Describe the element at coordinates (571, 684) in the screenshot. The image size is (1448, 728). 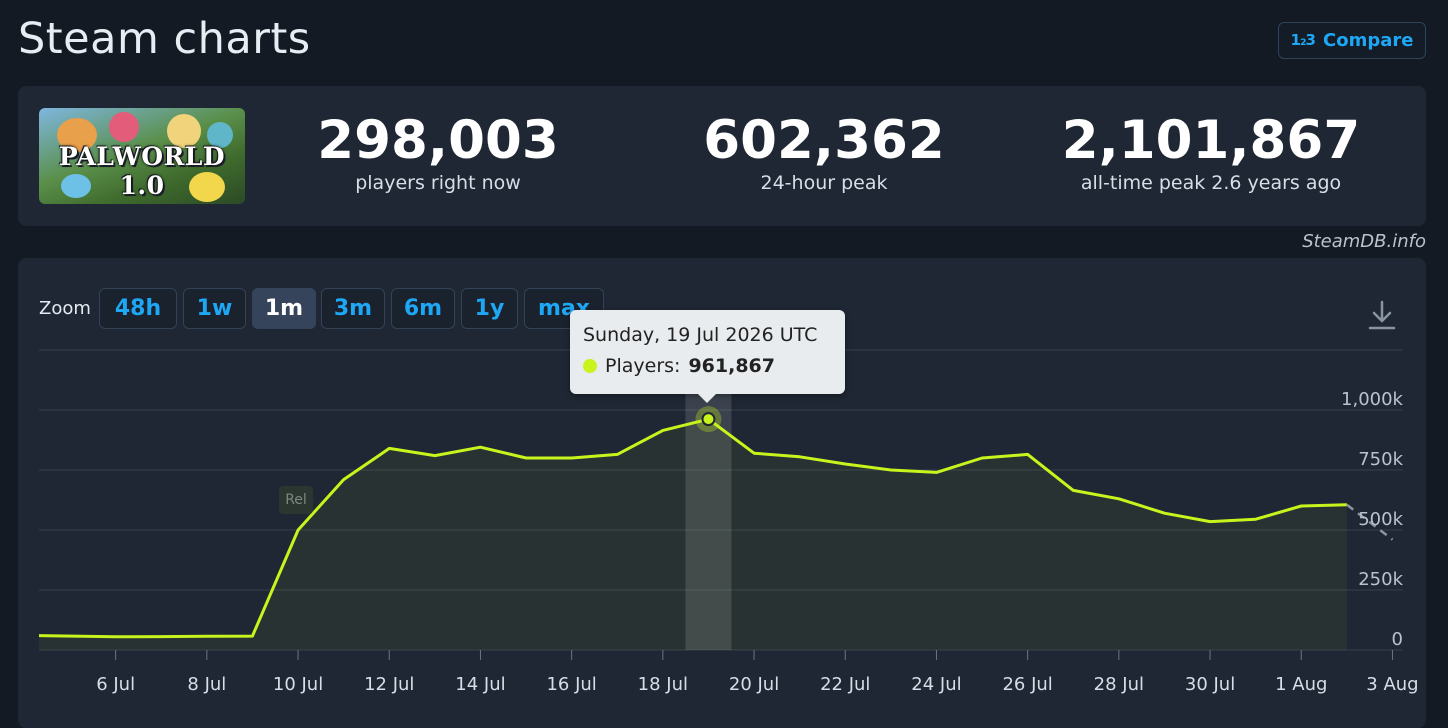
I see `x-tick-label: 16 Jul` at that location.